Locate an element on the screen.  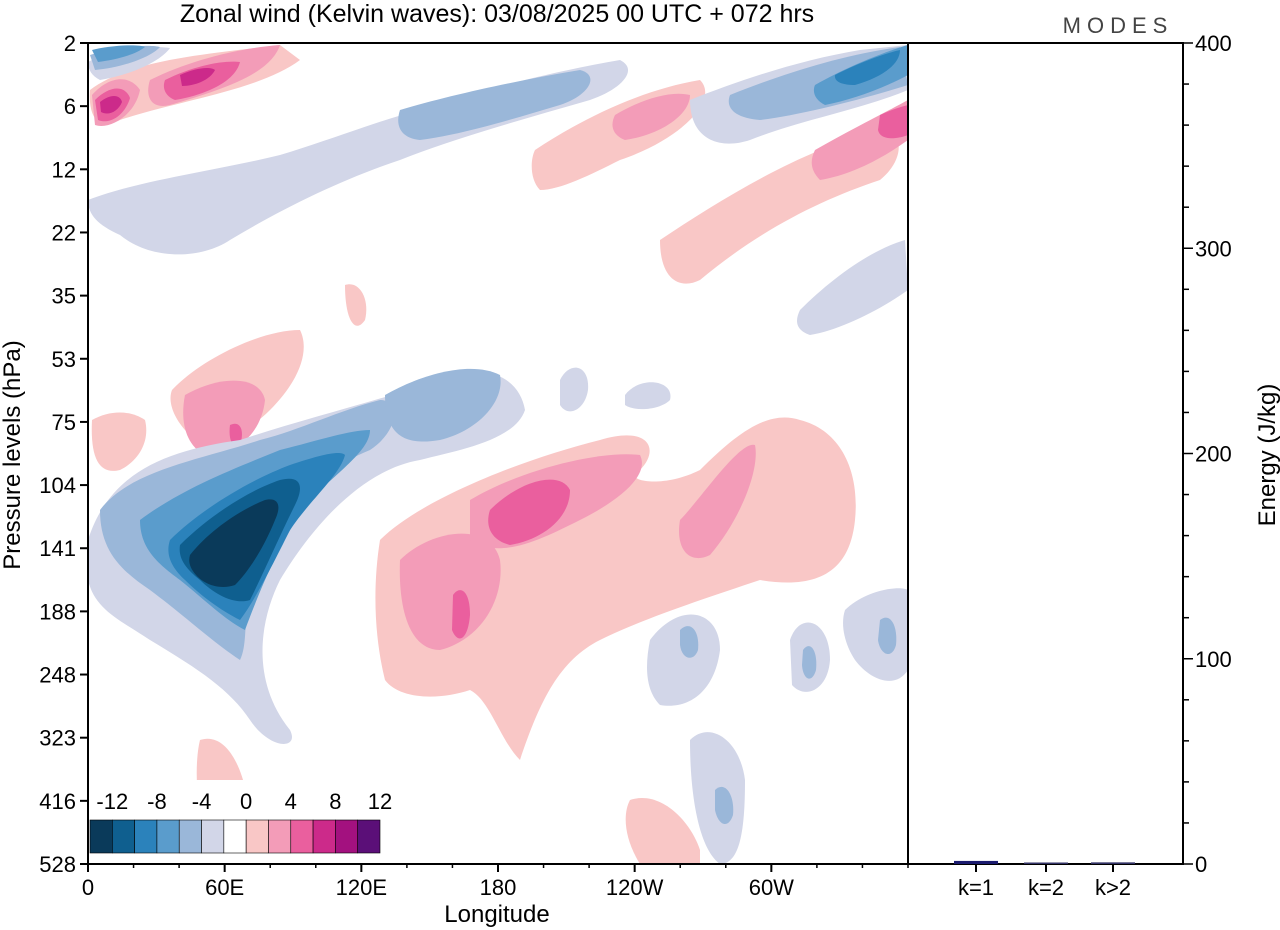
y-axis: 2 6 12 22 35 53 75 104 141 188 248 323 416 528 is located at coordinates (63, 454).